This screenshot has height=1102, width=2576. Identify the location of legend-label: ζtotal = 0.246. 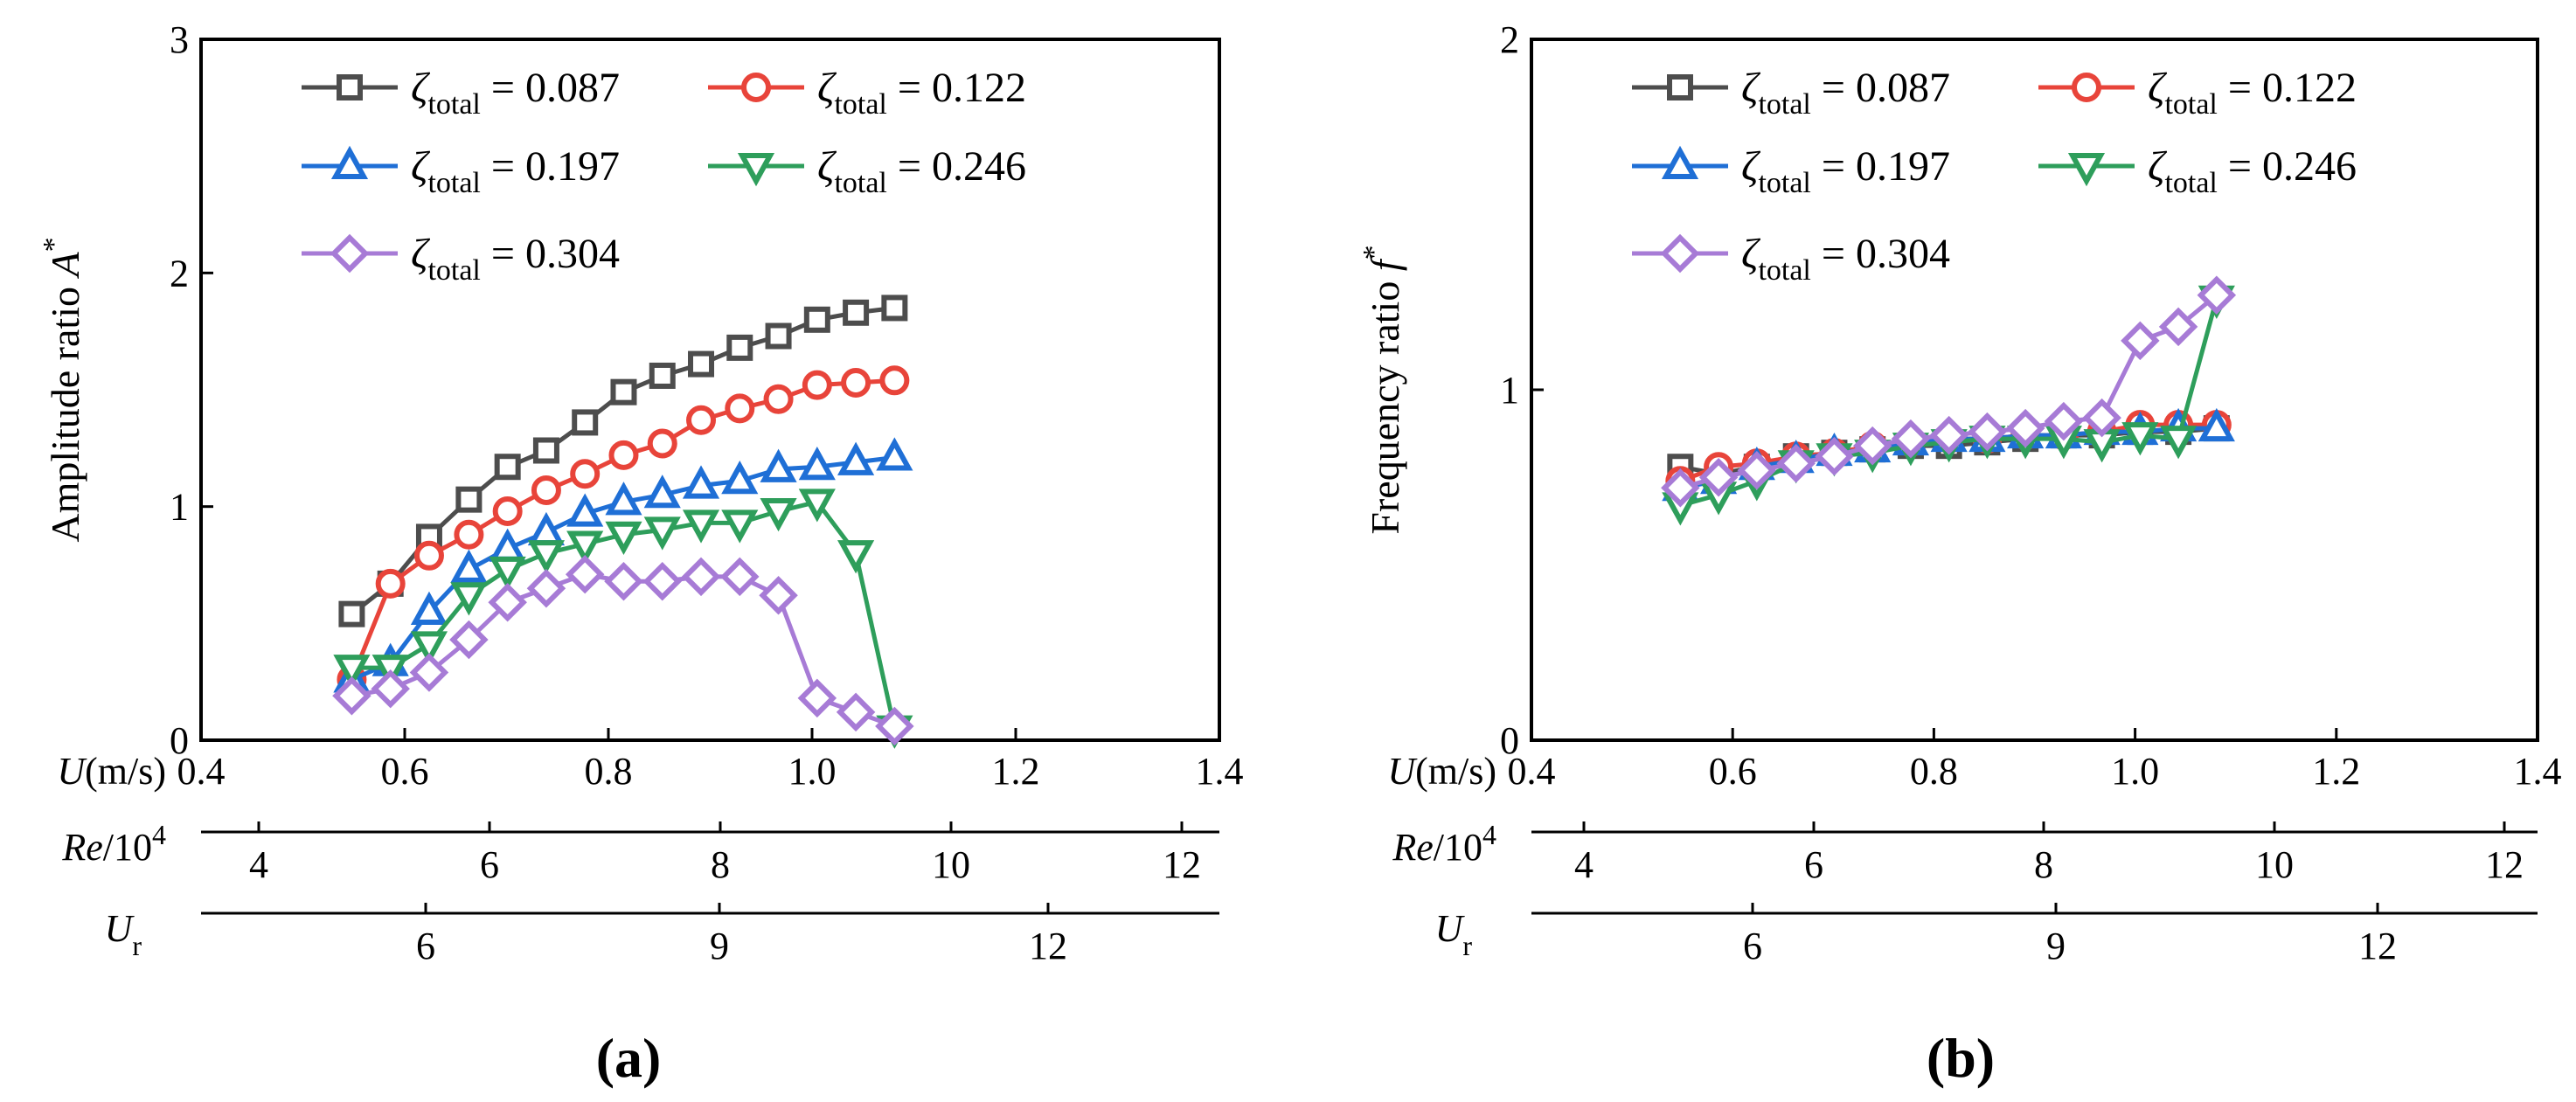
(922, 171).